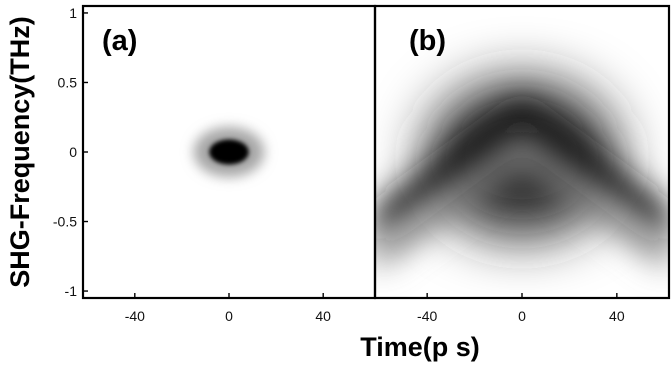  Describe the element at coordinates (73, 152) in the screenshot. I see `y-tick-label: 0` at that location.